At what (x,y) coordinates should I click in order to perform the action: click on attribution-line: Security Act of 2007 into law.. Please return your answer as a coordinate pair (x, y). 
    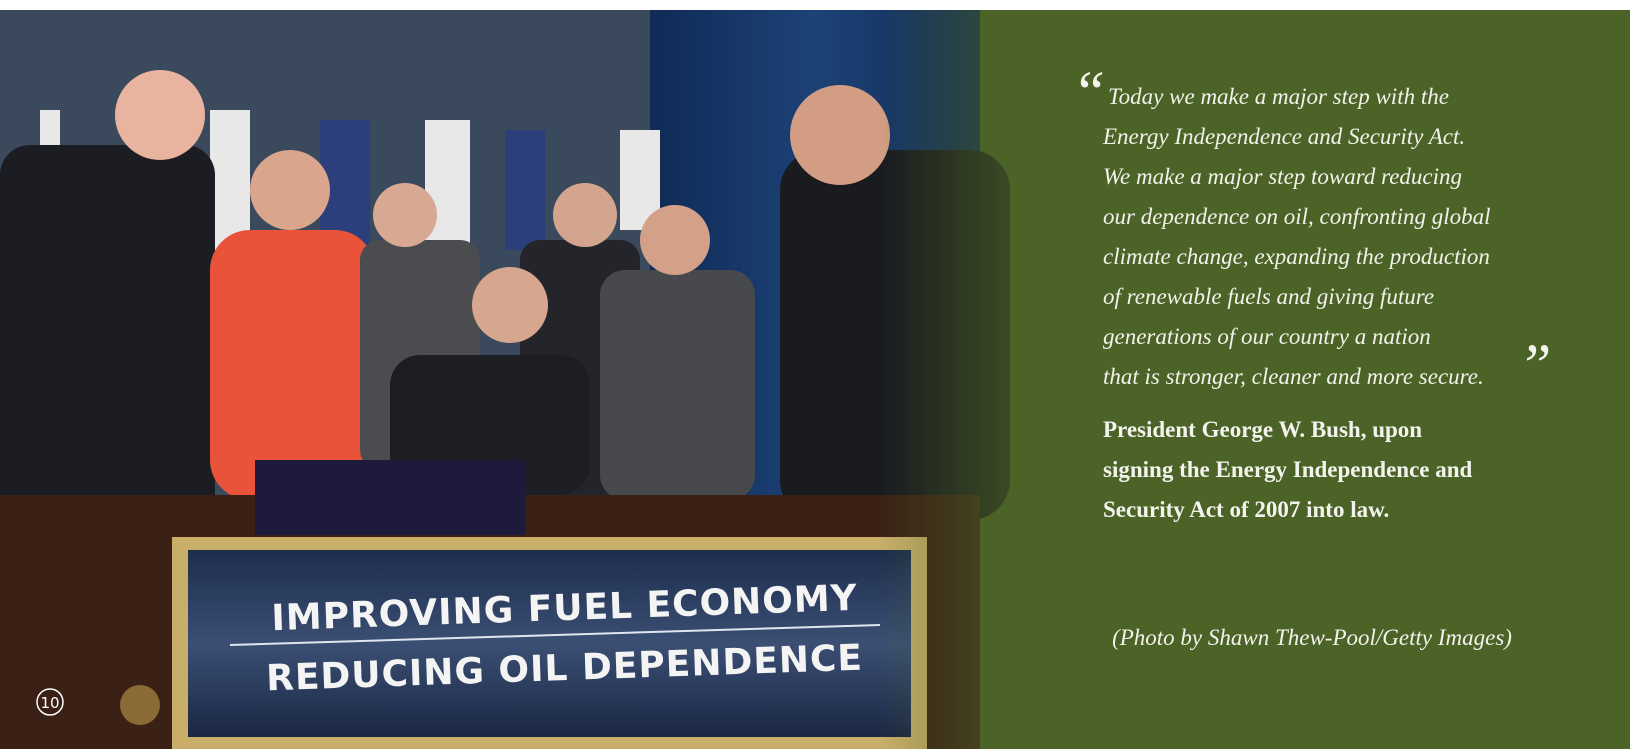
    Looking at the image, I should click on (1246, 509).